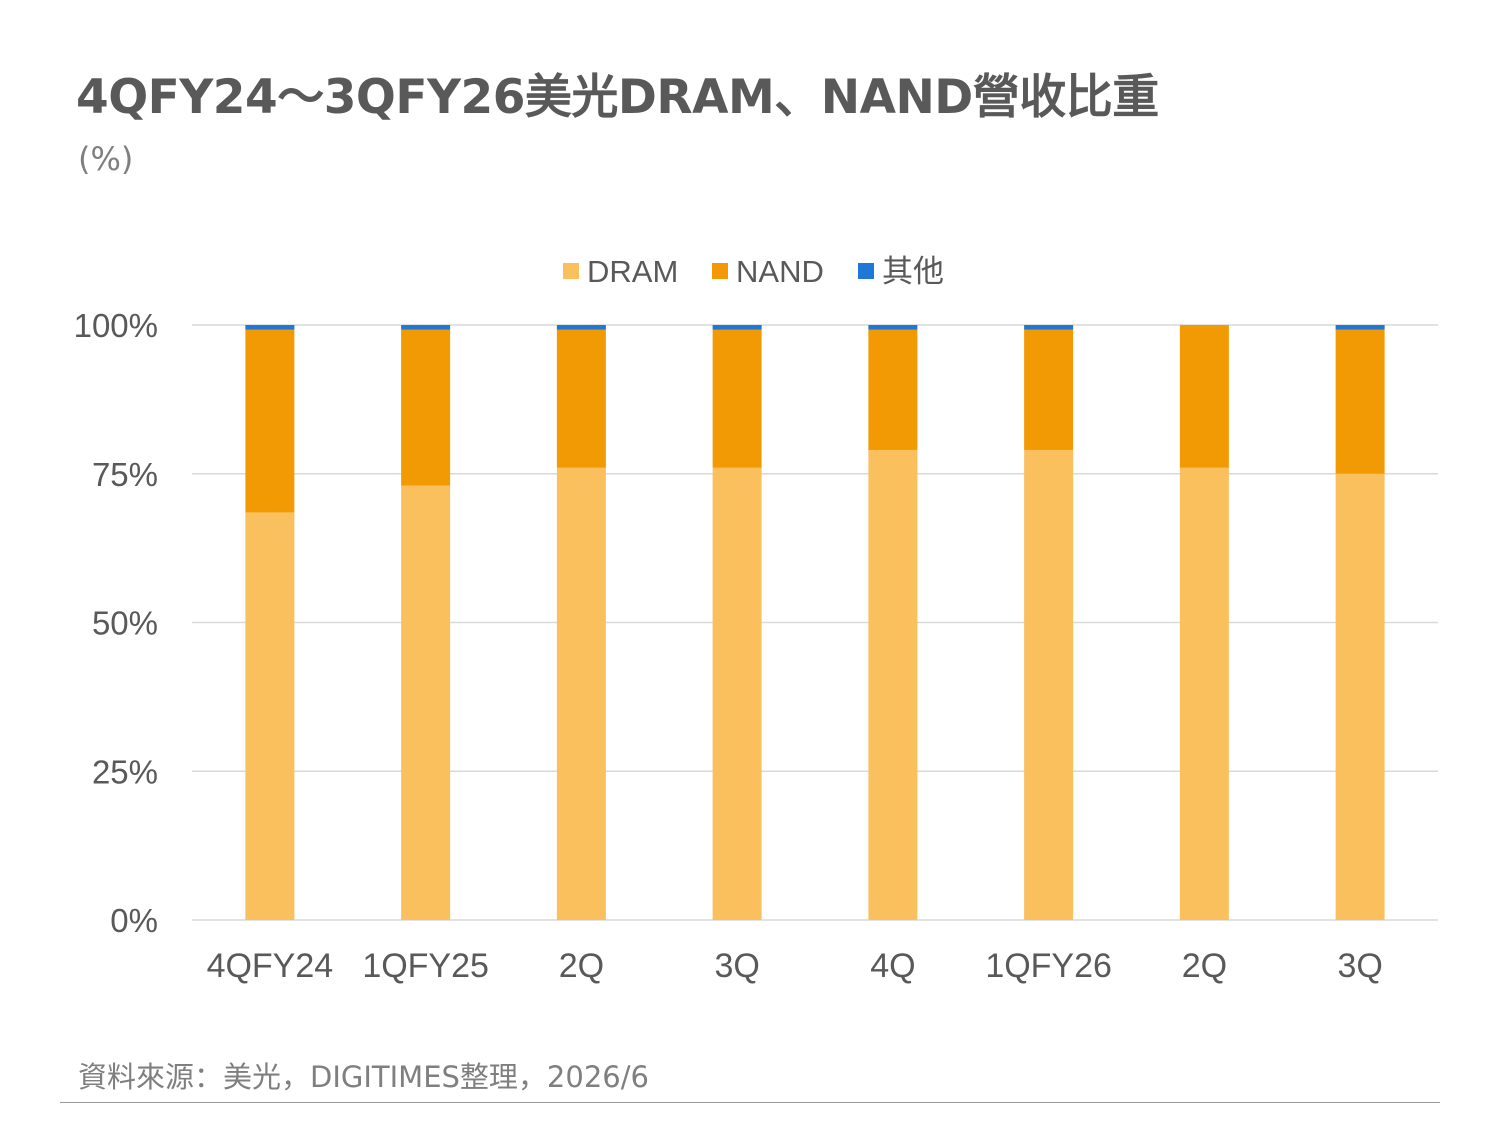 The height and width of the screenshot is (1125, 1500). Describe the element at coordinates (892, 966) in the screenshot. I see `x-tick-label: 4Q` at that location.